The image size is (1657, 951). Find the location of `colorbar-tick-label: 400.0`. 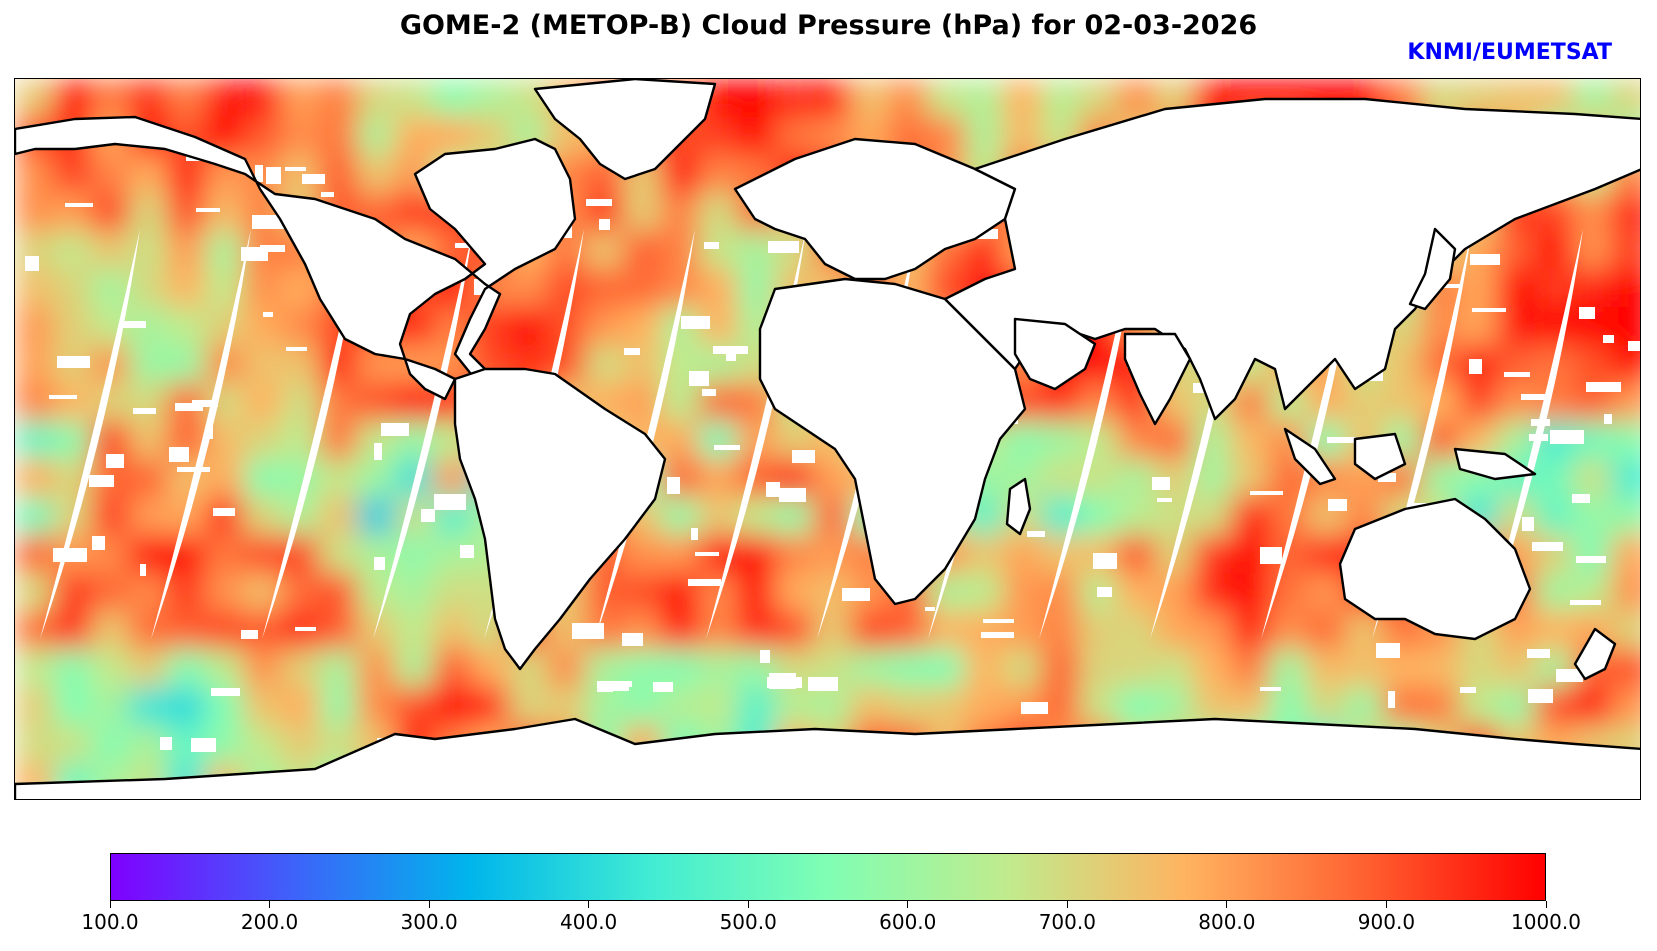

colorbar-tick-label: 400.0 is located at coordinates (589, 922).